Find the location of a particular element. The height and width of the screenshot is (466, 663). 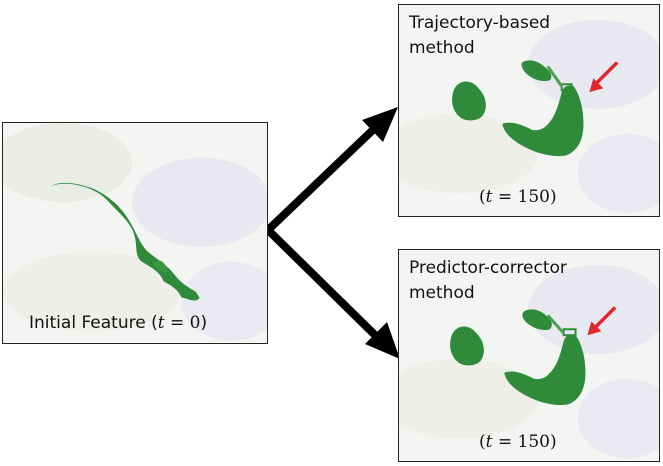

arrow-to-trajectory is located at coordinates (331, 170).